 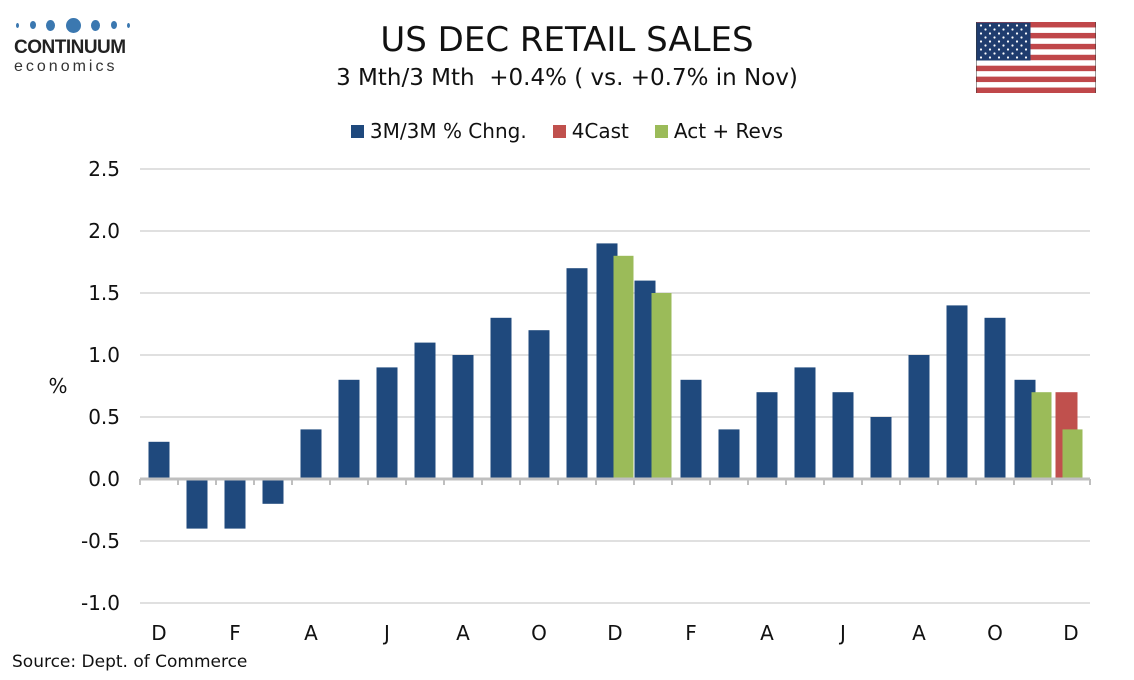 What do you see at coordinates (104, 355) in the screenshot?
I see `y-tick-label: 1.0` at bounding box center [104, 355].